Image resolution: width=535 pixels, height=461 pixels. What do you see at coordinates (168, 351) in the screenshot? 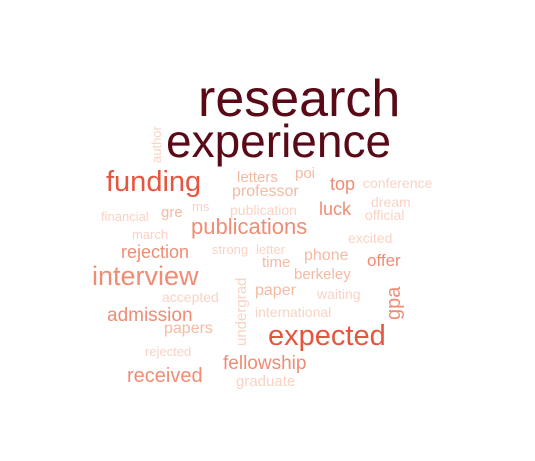
I see `word-rejected: rejected` at bounding box center [168, 351].